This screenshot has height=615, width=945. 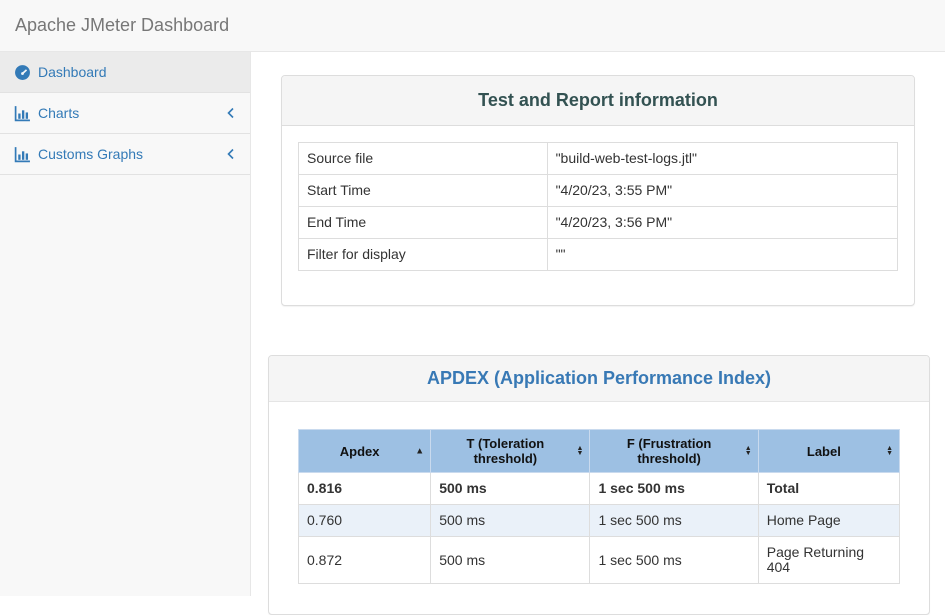 What do you see at coordinates (125, 72) in the screenshot?
I see `sidebar-item-dashboard: Dashboard` at bounding box center [125, 72].